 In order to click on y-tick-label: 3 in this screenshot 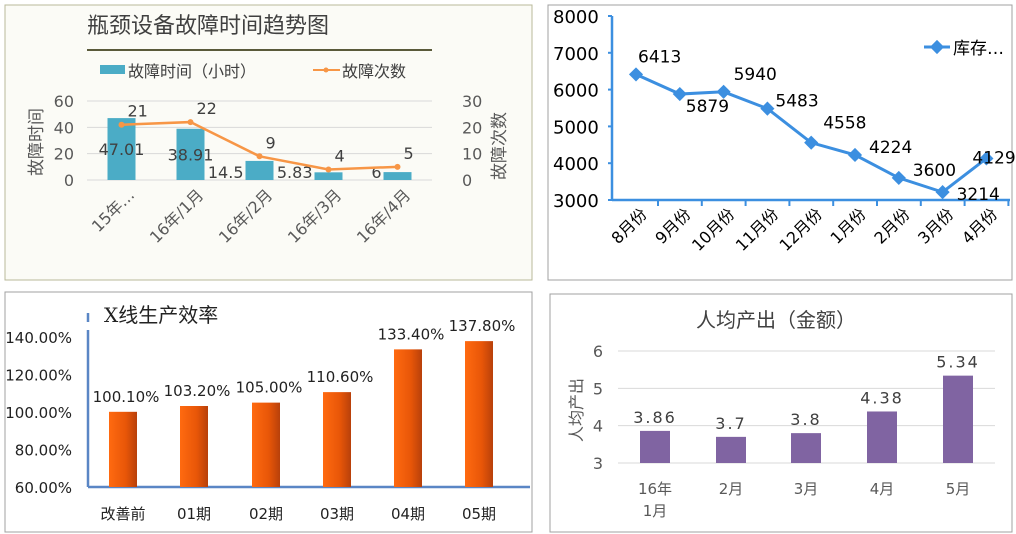, I will do `click(598, 463)`.